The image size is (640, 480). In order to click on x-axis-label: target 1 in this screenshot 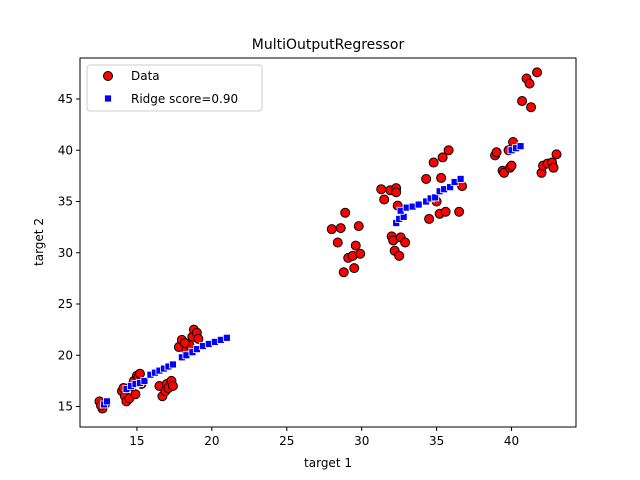, I will do `click(328, 463)`.